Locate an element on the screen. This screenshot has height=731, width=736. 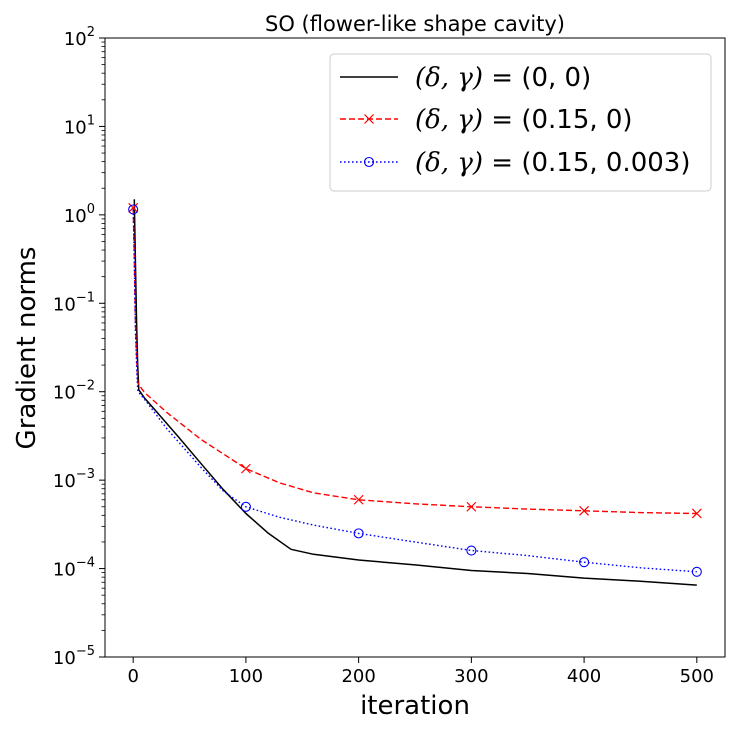
x-tick-label-3: 200 is located at coordinates (358, 676).